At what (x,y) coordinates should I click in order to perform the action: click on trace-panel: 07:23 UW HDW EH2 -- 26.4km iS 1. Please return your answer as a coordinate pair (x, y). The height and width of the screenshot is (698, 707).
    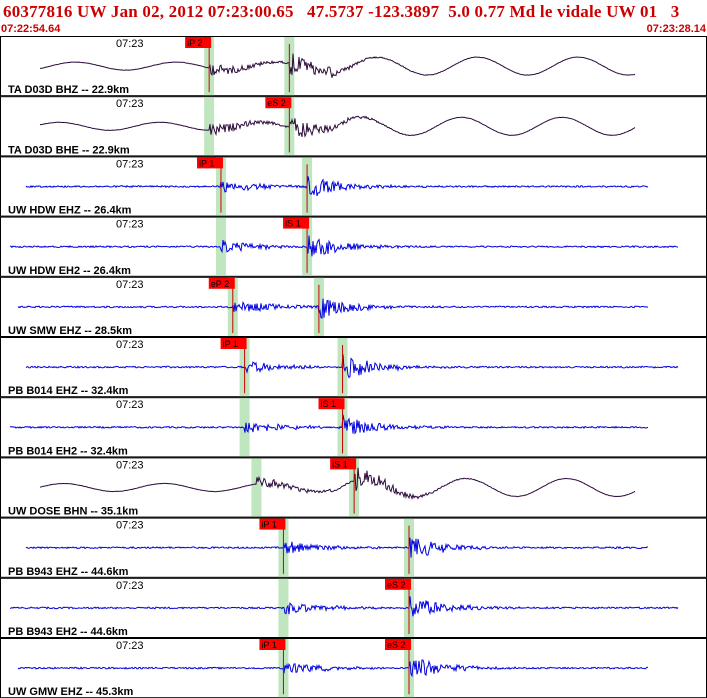
    Looking at the image, I should click on (353, 246).